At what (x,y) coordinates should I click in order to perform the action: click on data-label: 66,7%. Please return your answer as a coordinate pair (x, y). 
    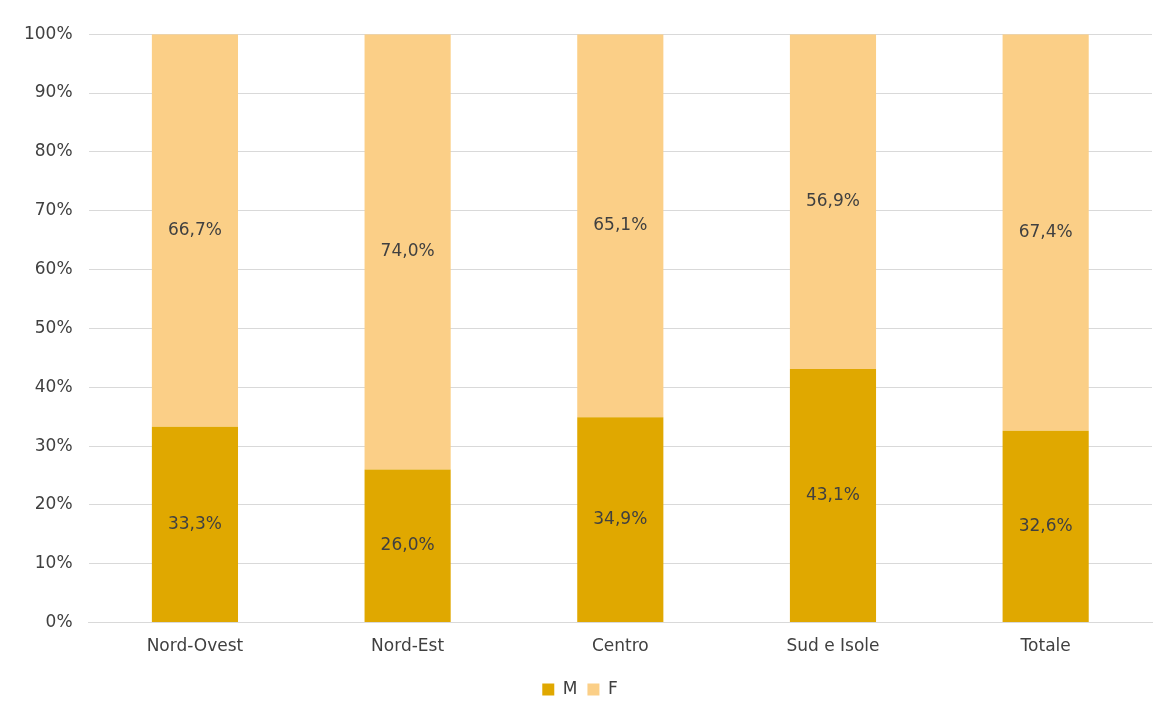
    Looking at the image, I should click on (194, 228).